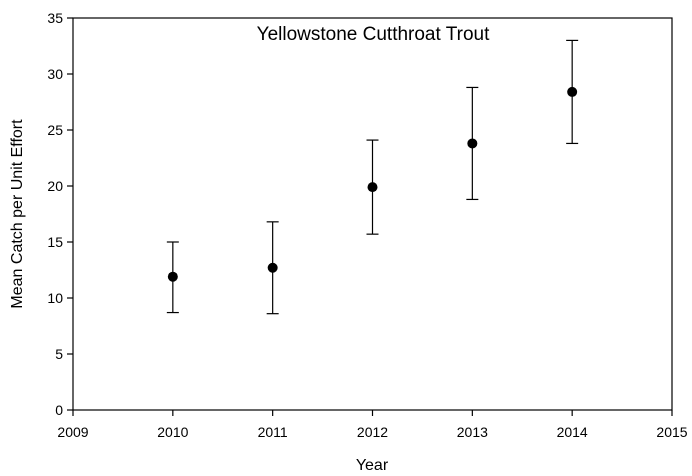  What do you see at coordinates (55, 18) in the screenshot?
I see `y-tick-label: 35` at bounding box center [55, 18].